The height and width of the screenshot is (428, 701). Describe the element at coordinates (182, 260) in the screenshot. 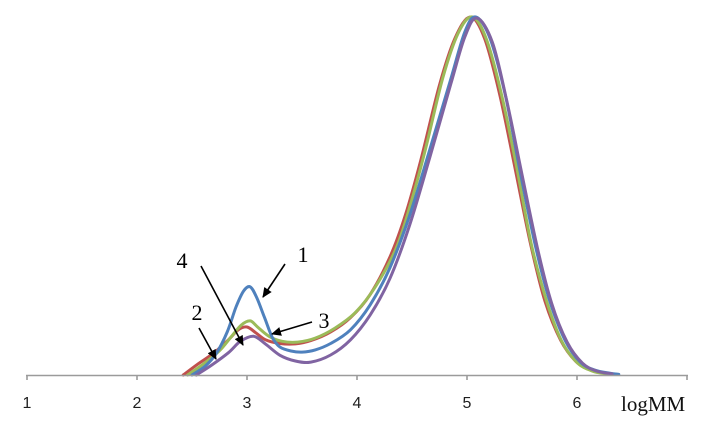

I see `annotation-label-4: 4` at that location.